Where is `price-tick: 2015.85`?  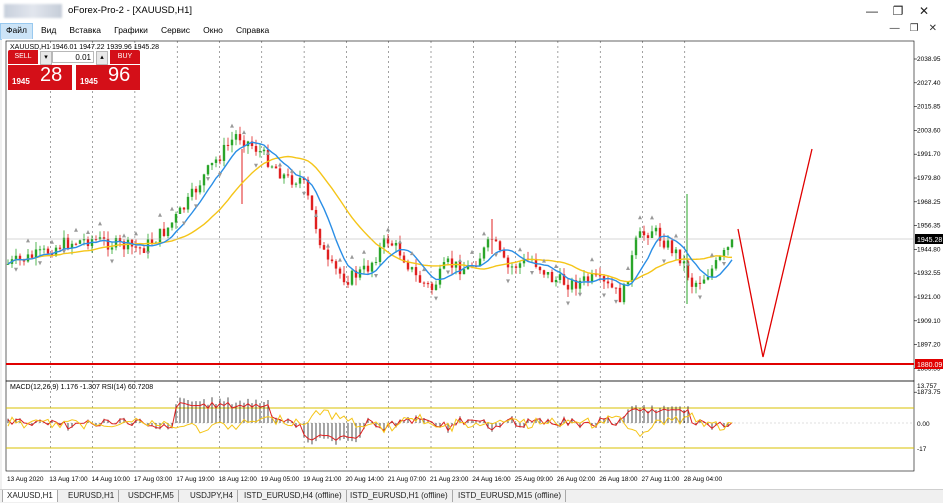 price-tick: 2015.85 is located at coordinates (929, 107).